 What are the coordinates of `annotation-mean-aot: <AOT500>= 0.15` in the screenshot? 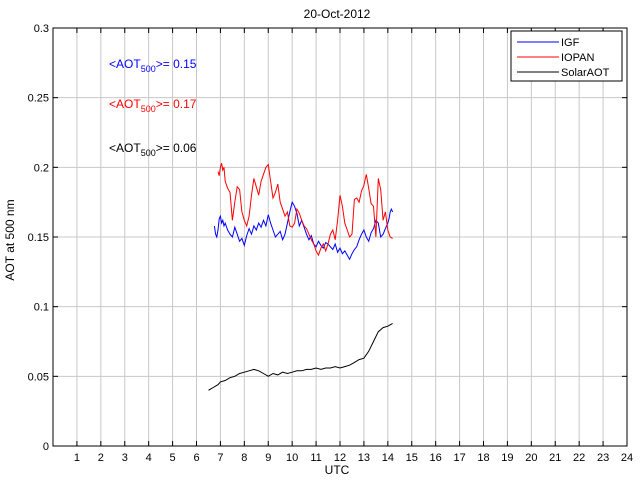 It's located at (153, 65).